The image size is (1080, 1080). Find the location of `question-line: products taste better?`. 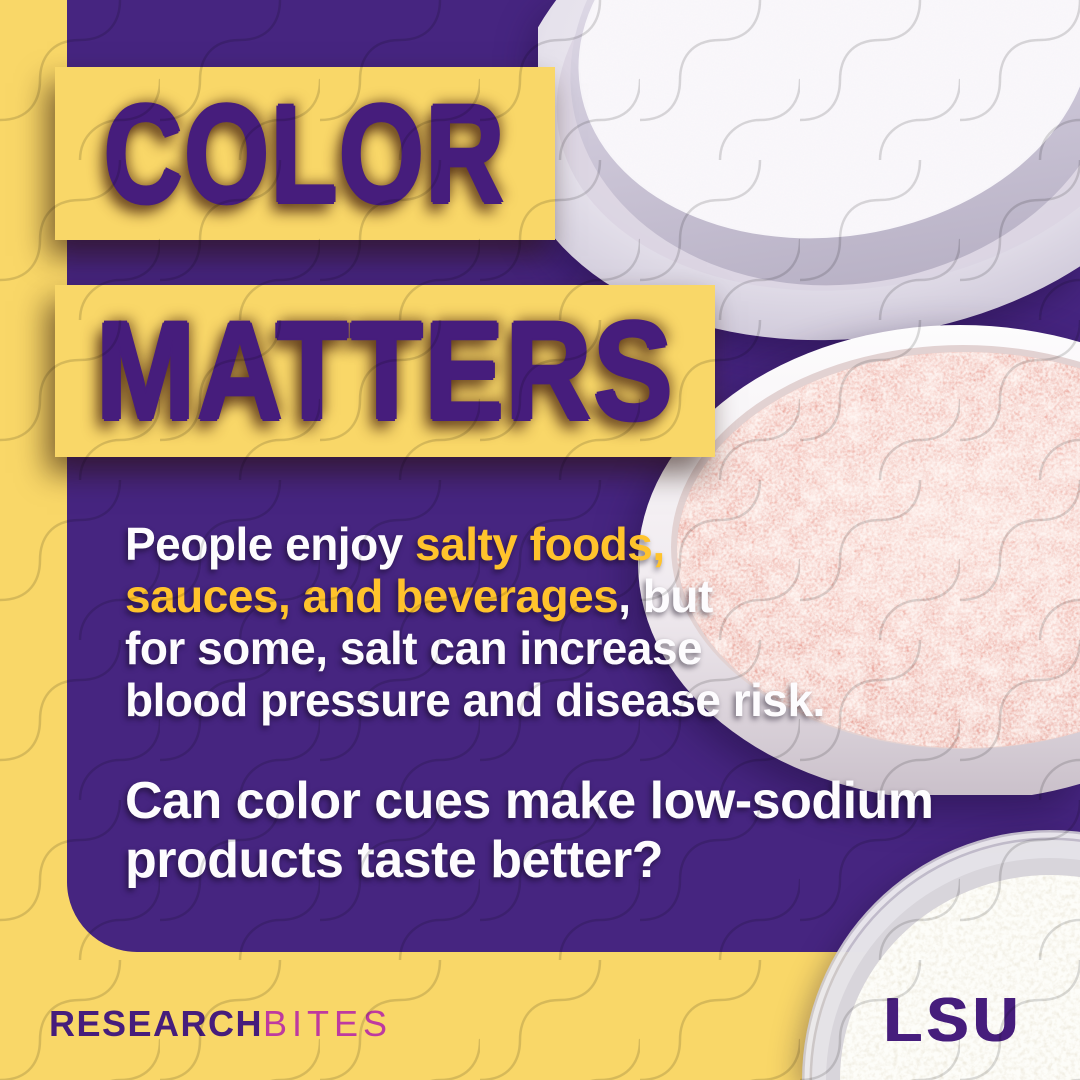

question-line: products taste better? is located at coordinates (394, 860).